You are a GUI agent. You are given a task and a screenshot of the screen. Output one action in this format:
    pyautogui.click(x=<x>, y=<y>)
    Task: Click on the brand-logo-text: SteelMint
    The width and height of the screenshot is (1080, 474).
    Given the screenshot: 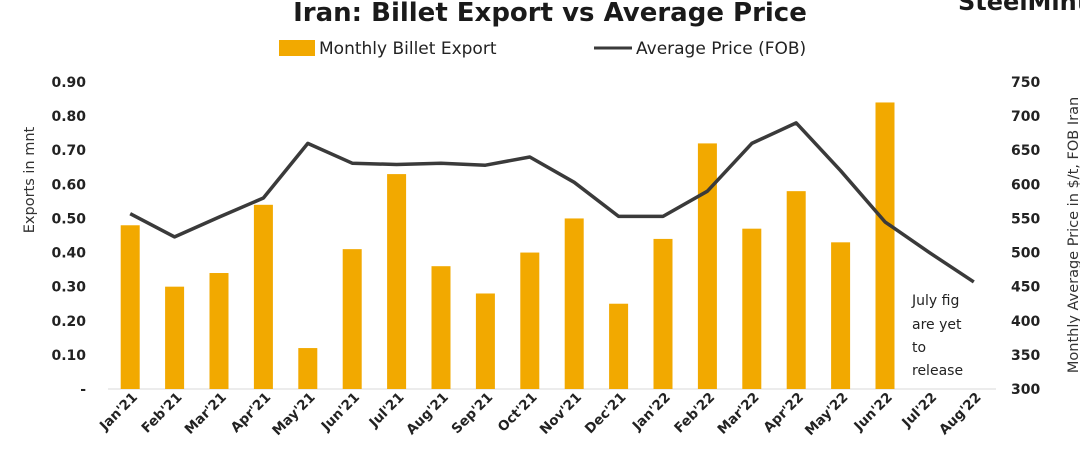 What is the action you would take?
    pyautogui.click(x=1019, y=8)
    